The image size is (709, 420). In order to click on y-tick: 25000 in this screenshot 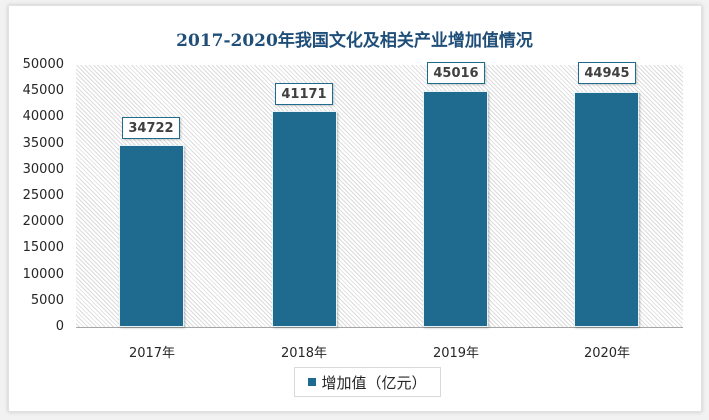, I will do `click(43, 195)`.